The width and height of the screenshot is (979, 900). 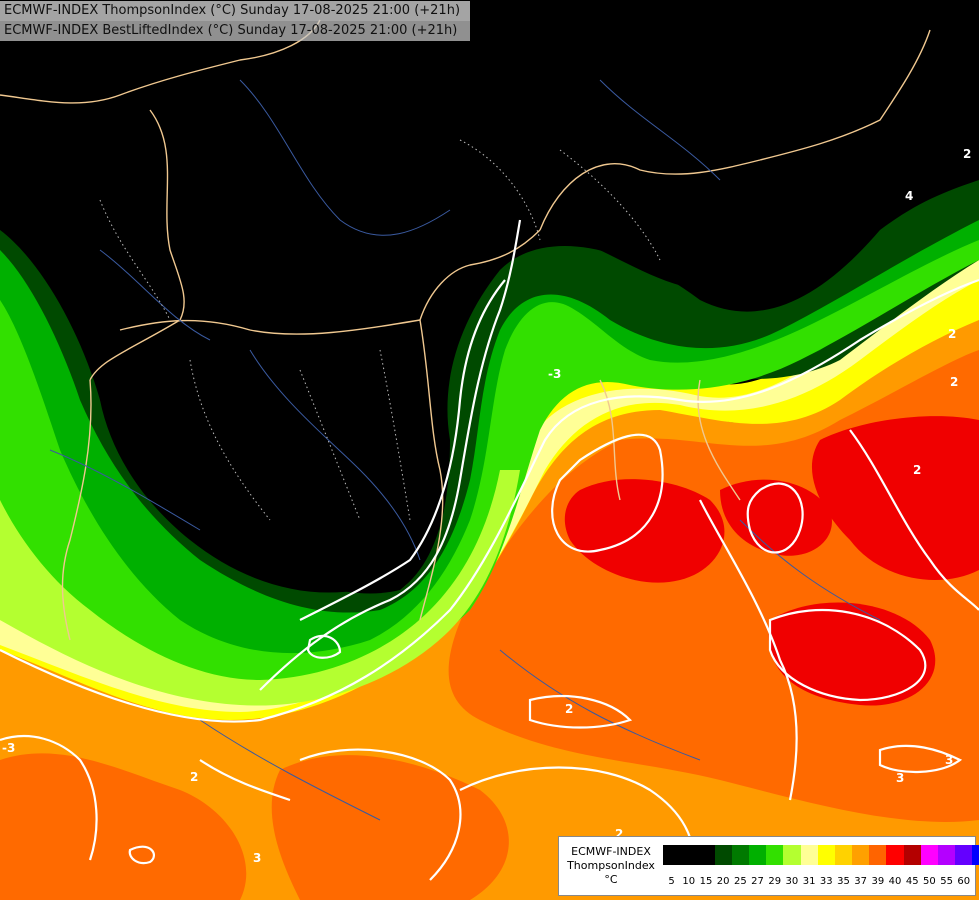 I want to click on legend-tick-label: 33, so click(x=826, y=881).